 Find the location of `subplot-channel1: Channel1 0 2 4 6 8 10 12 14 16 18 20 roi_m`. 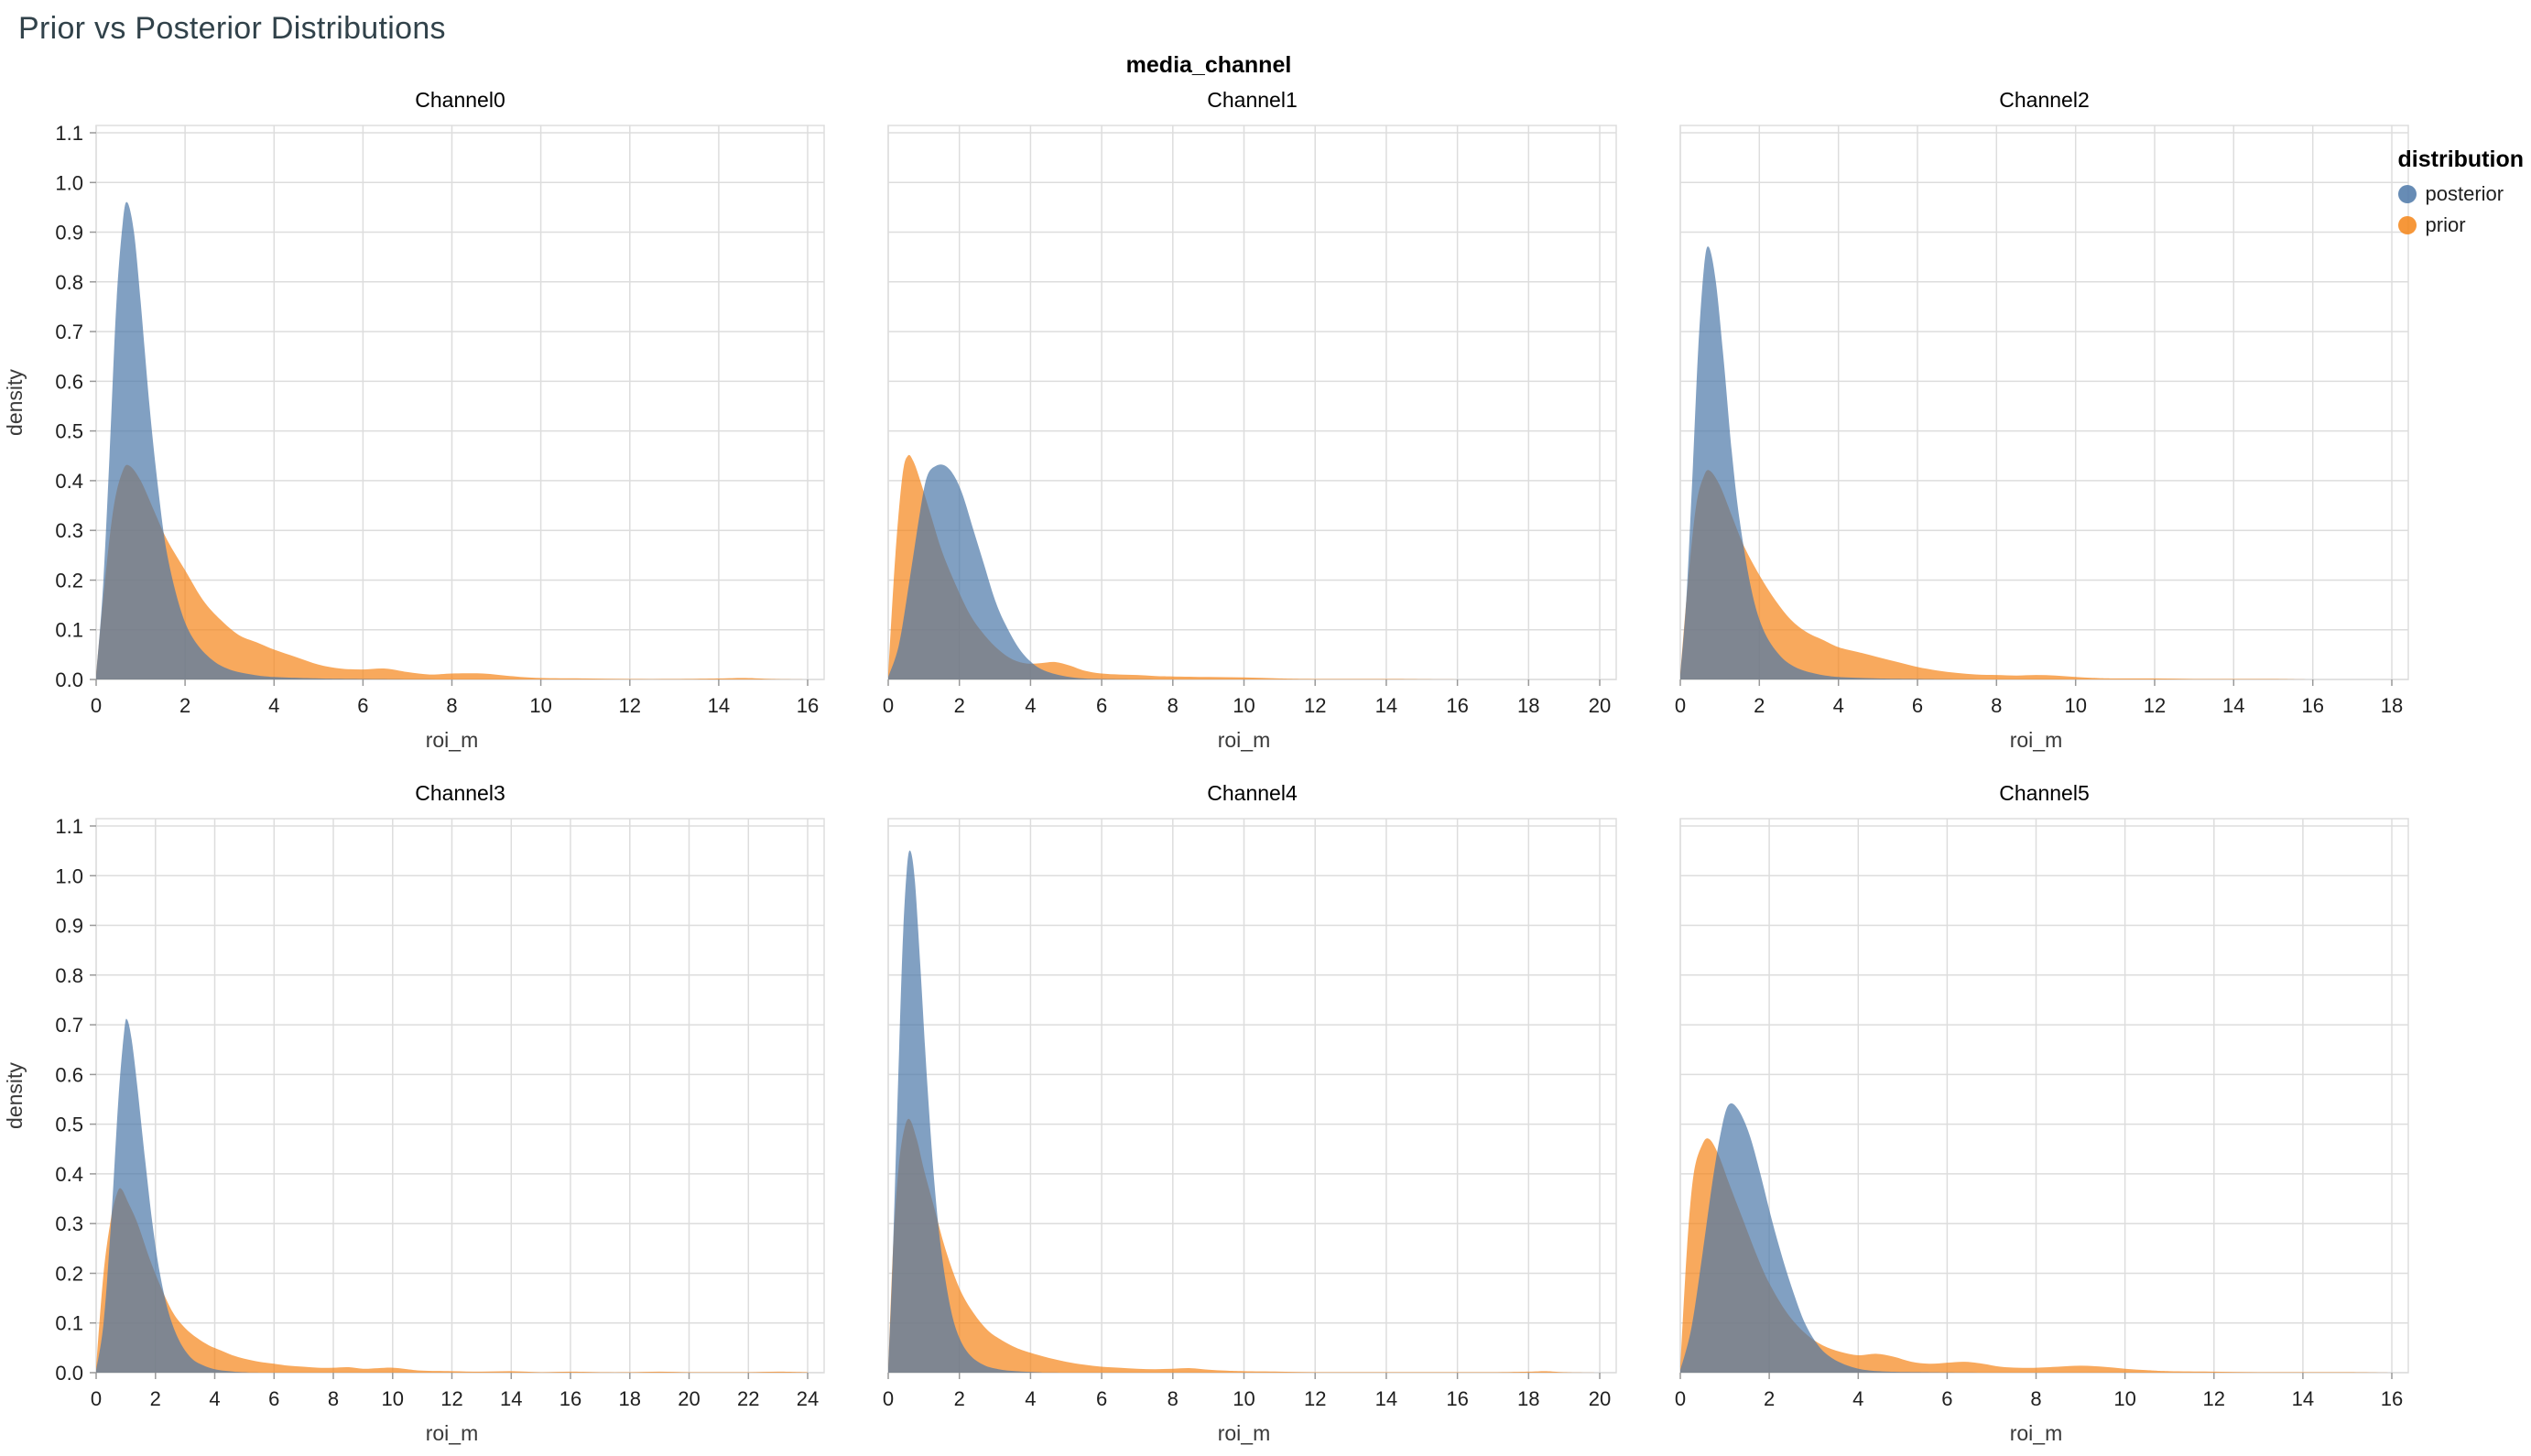

subplot-channel1: Channel1 0 2 4 6 8 10 12 14 16 18 20 roi_m is located at coordinates (1229, 423).